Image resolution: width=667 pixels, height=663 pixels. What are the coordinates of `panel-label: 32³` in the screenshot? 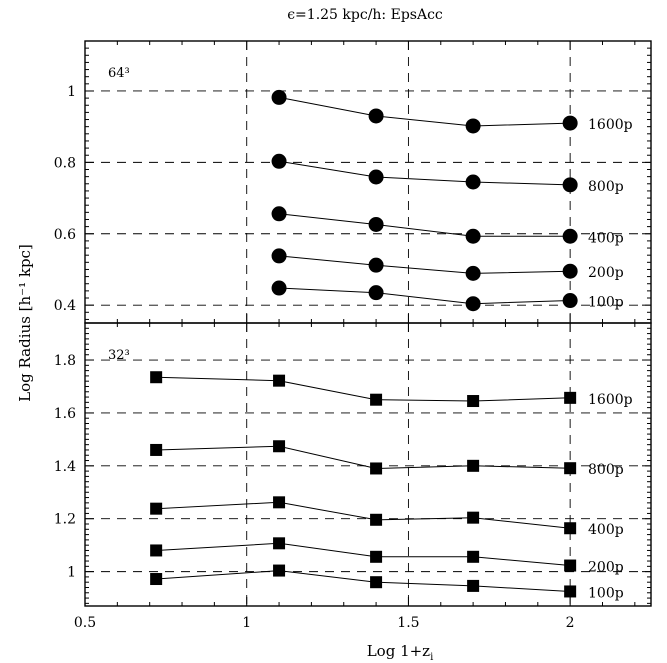 It's located at (119, 355).